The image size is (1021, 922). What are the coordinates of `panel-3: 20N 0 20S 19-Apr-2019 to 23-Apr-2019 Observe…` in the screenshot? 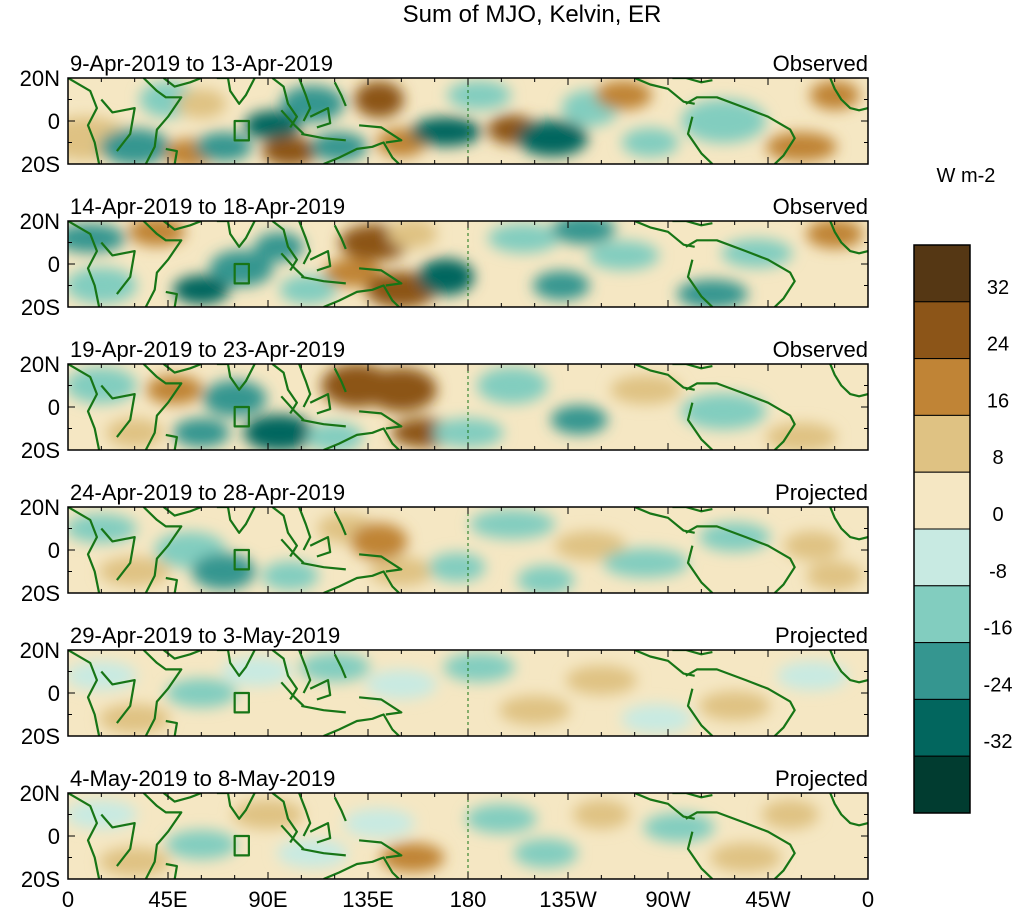 It's located at (444, 400).